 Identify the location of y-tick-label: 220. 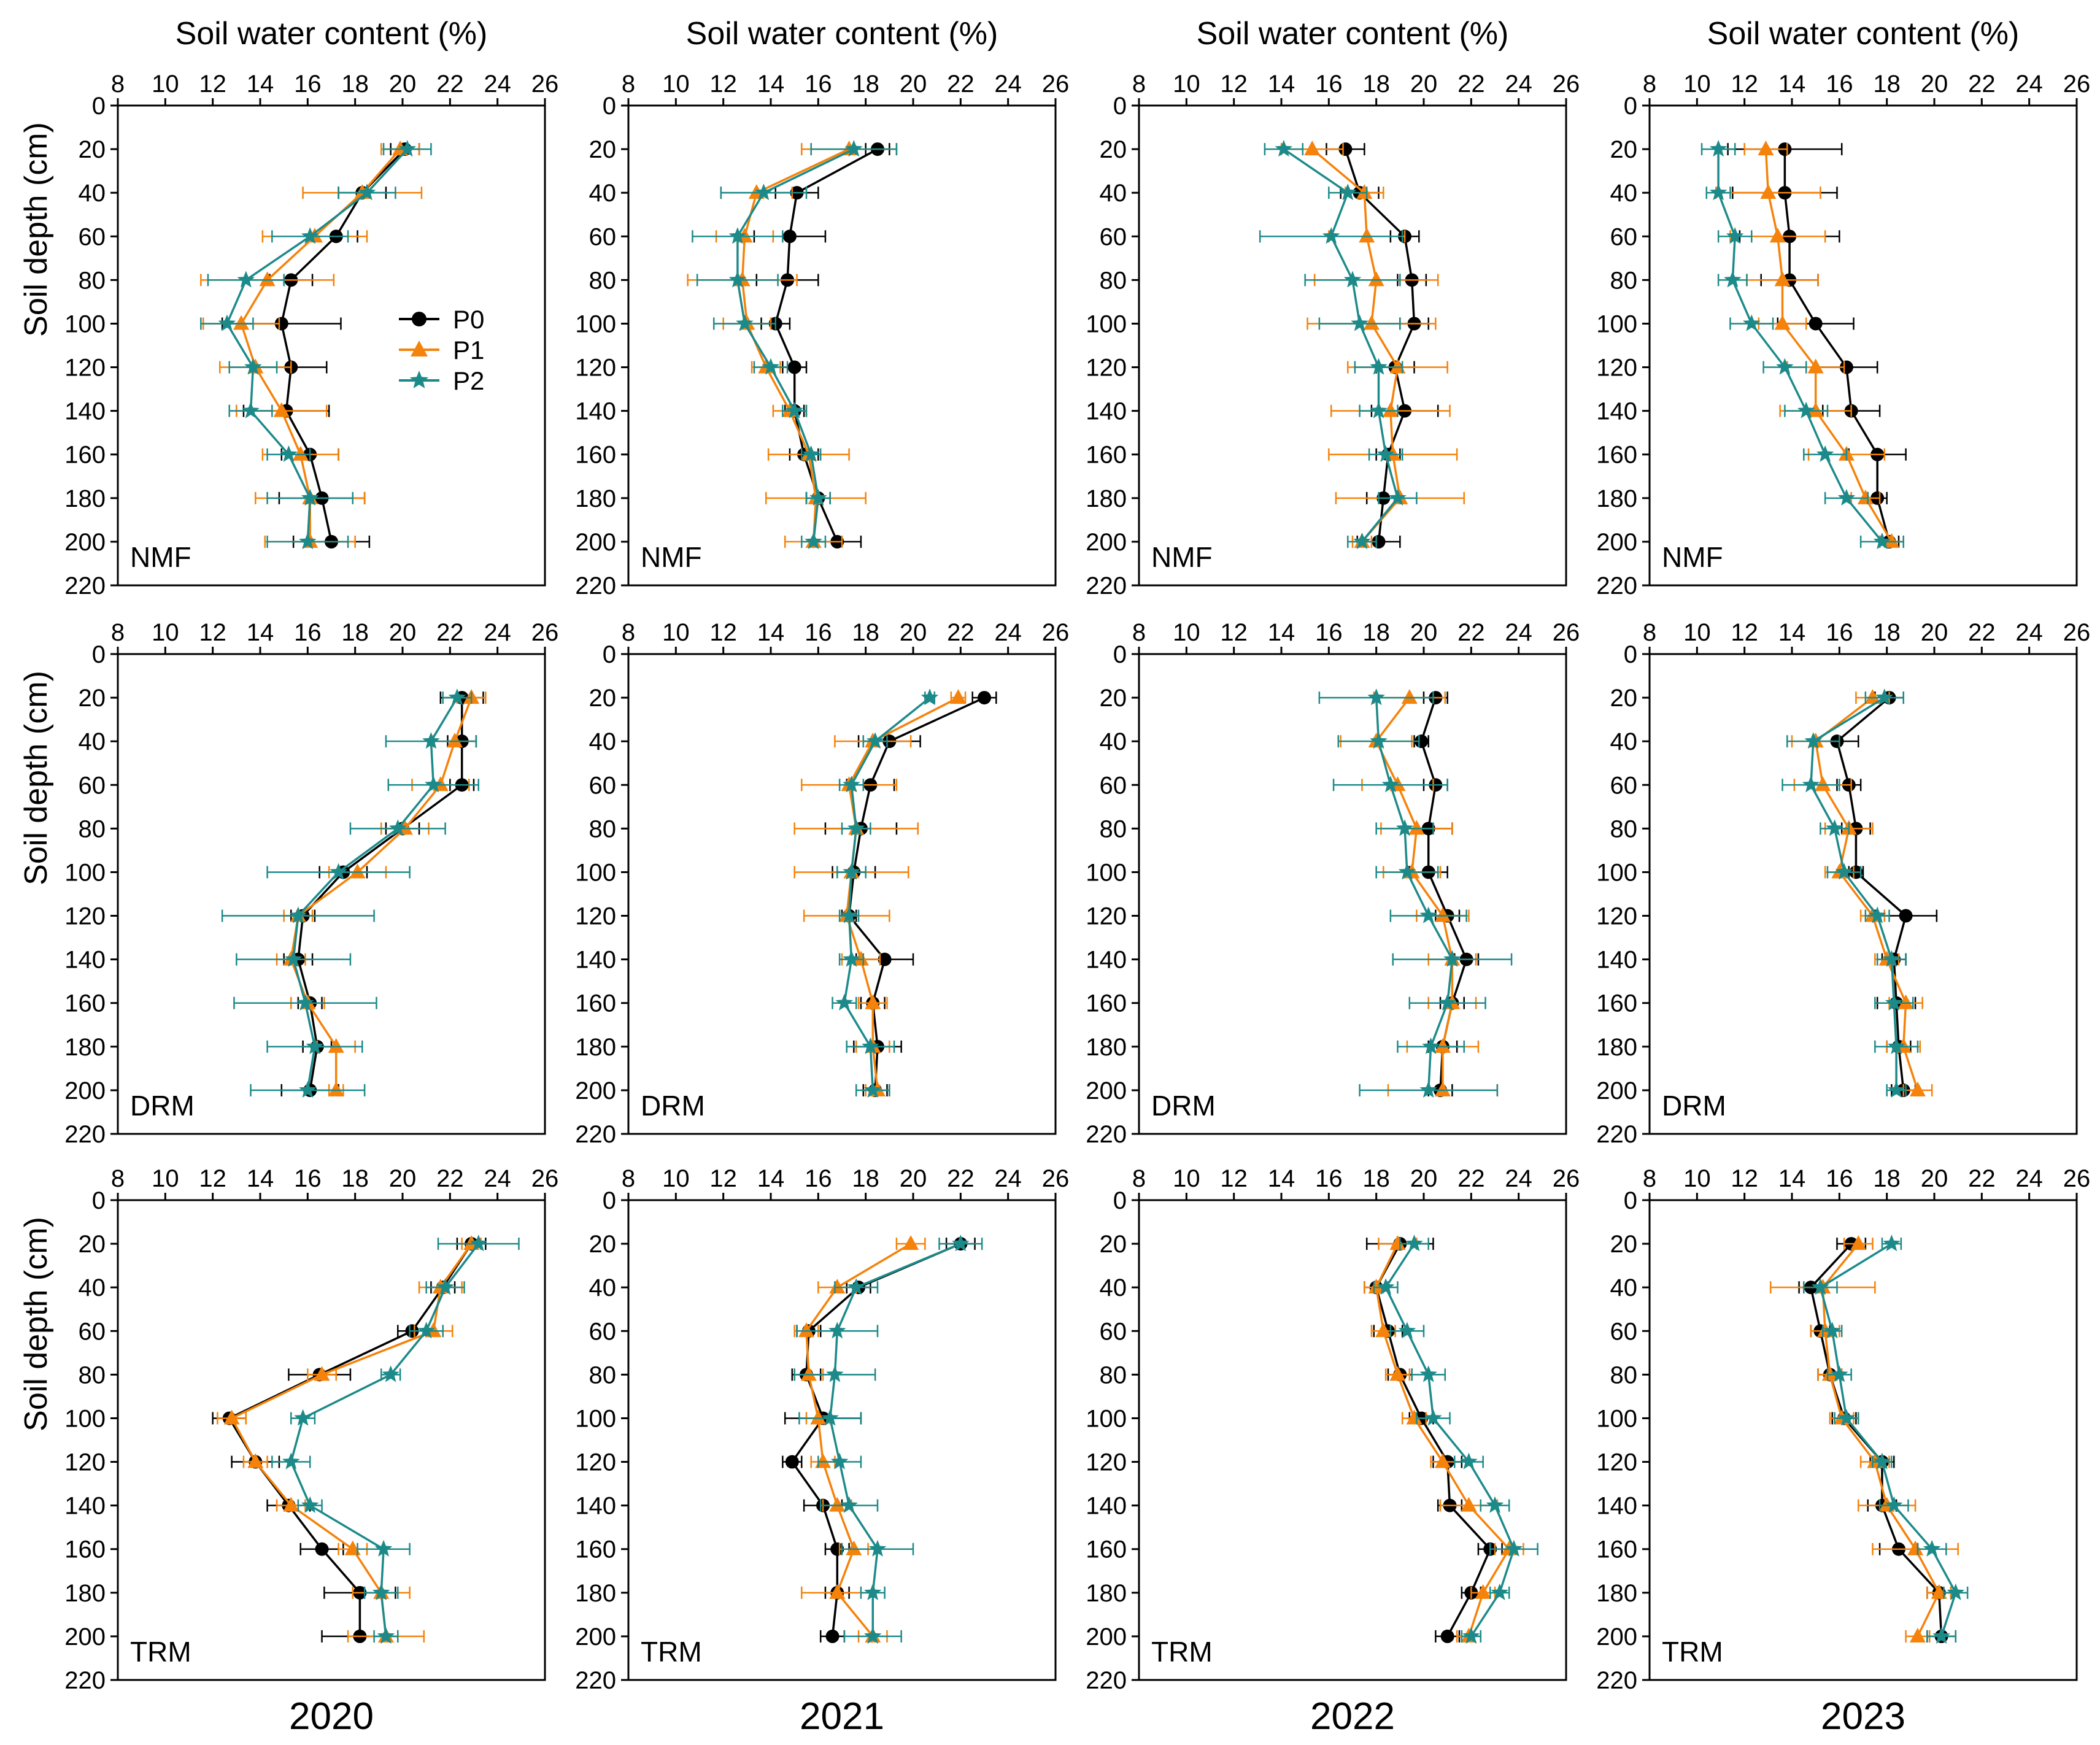
(85, 1680).